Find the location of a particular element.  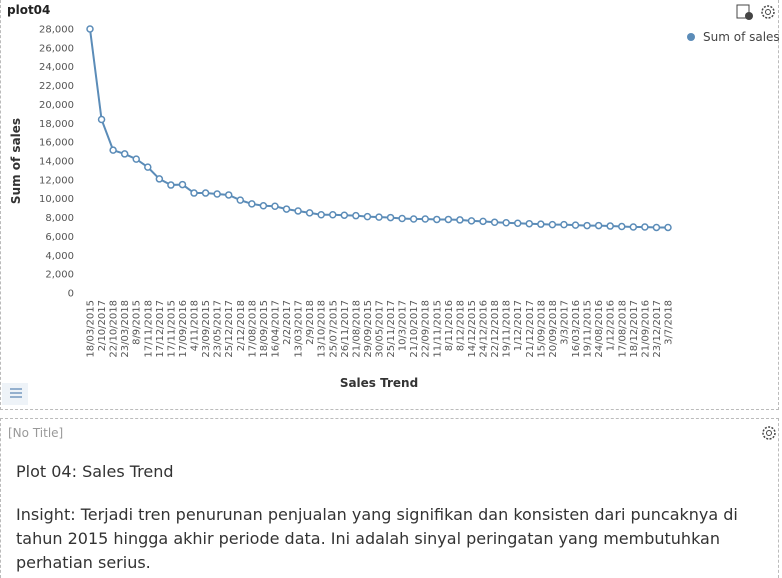

y-tick-label: 16,000 is located at coordinates (56, 143).